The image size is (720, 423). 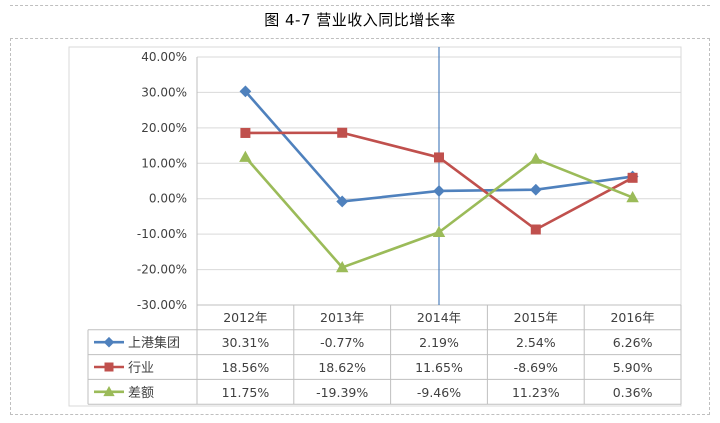 What do you see at coordinates (141, 393) in the screenshot?
I see `legend-label: 差额` at bounding box center [141, 393].